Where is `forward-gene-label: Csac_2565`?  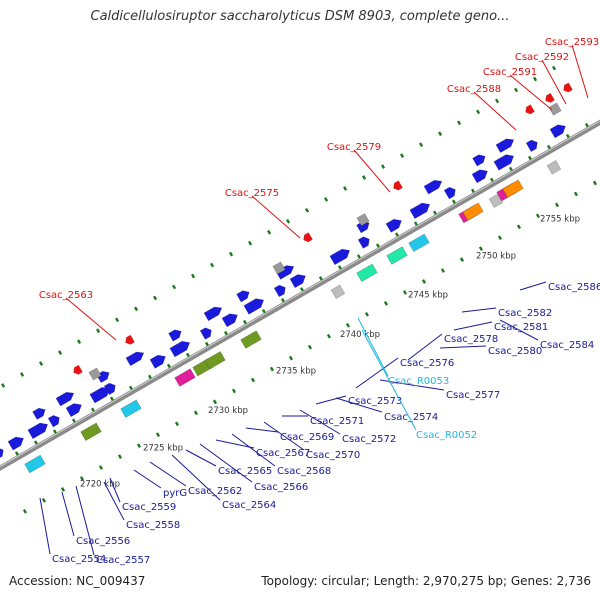 forward-gene-label: Csac_2565 is located at coordinates (245, 471).